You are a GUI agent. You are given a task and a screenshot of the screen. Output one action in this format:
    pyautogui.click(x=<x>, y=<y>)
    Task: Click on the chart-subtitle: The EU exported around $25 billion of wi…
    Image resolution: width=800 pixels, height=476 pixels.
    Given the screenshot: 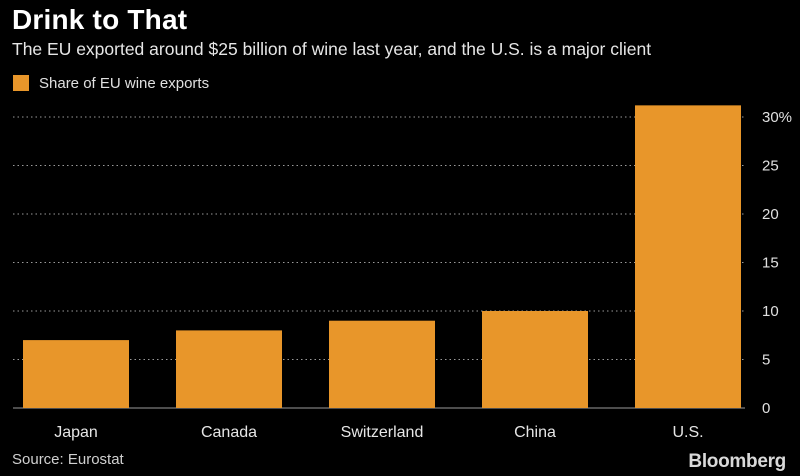 What is the action you would take?
    pyautogui.click(x=332, y=49)
    